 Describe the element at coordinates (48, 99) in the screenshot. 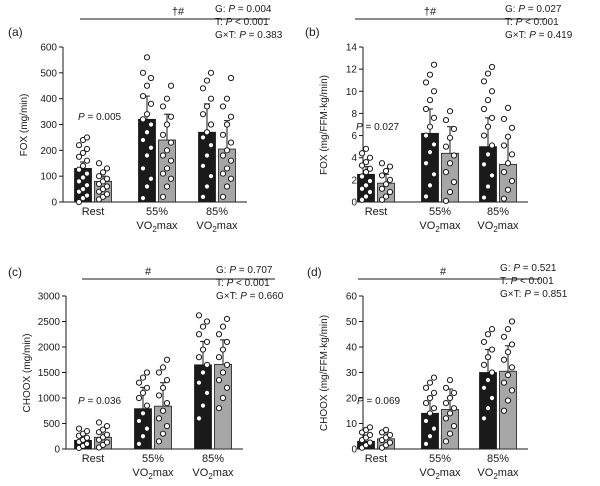

I see `y-tick-label: 400` at that location.